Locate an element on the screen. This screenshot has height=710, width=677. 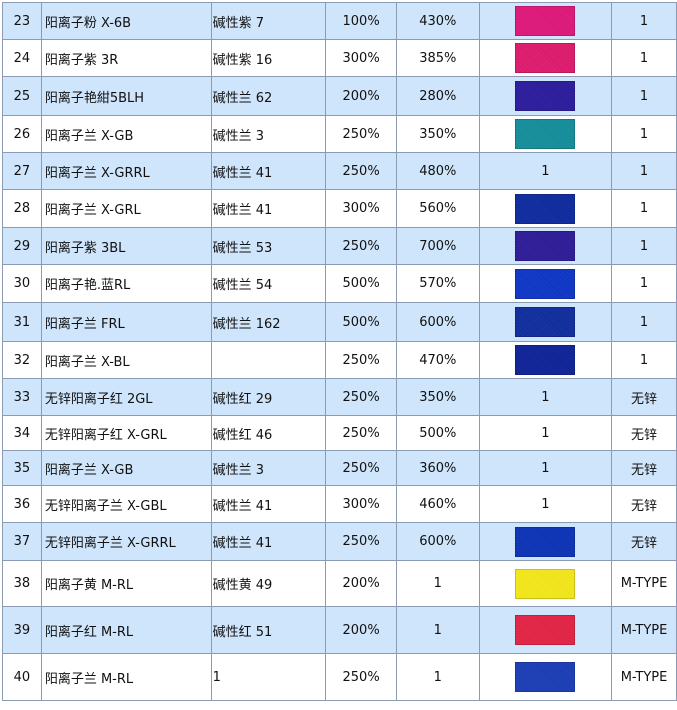
dye-name-cell: 阳离子兰 X-GB is located at coordinates (126, 468).